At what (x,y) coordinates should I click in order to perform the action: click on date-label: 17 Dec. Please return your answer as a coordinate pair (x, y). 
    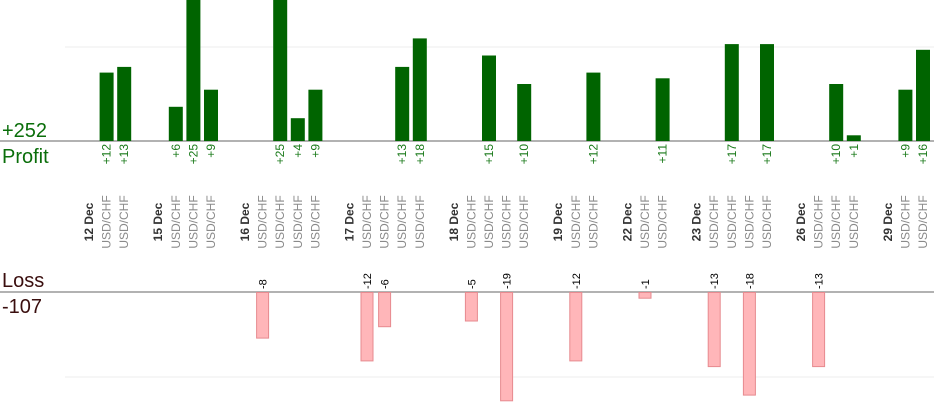
    Looking at the image, I should click on (349, 221).